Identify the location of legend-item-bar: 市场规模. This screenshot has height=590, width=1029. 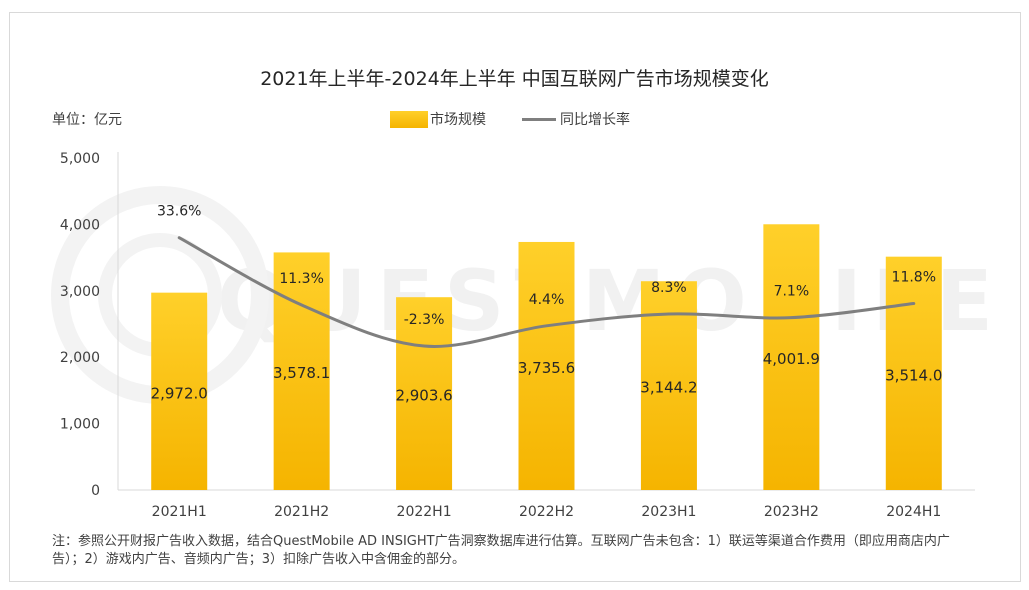
(438, 119).